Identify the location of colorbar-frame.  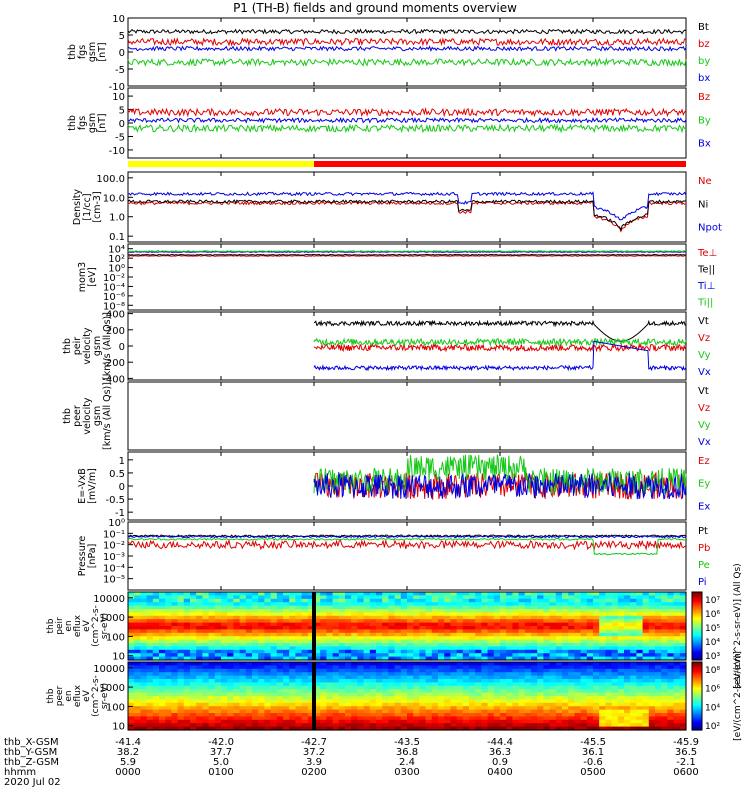
(697, 696).